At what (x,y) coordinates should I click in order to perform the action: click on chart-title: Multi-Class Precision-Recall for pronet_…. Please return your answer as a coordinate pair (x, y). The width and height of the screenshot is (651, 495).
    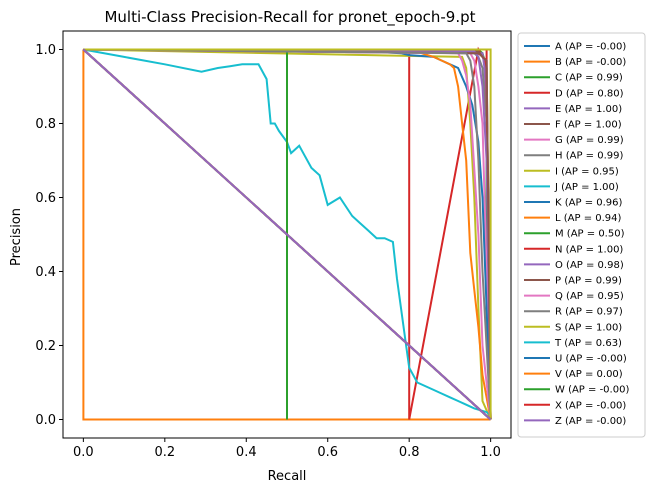
    Looking at the image, I should click on (289, 17).